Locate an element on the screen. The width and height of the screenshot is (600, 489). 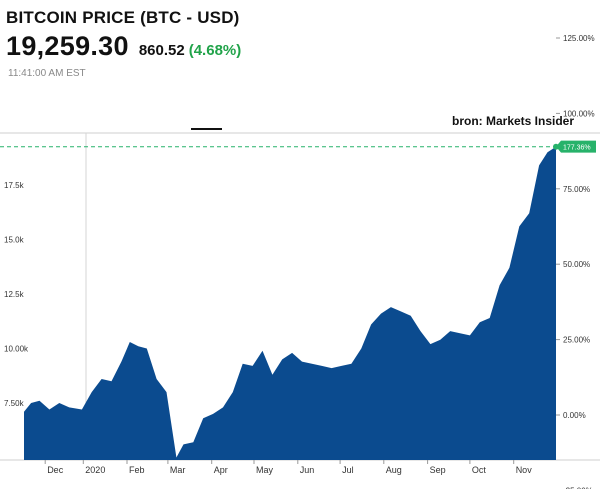
page-title: BITCOIN PRICE (BTC - USD) is located at coordinates (123, 17).